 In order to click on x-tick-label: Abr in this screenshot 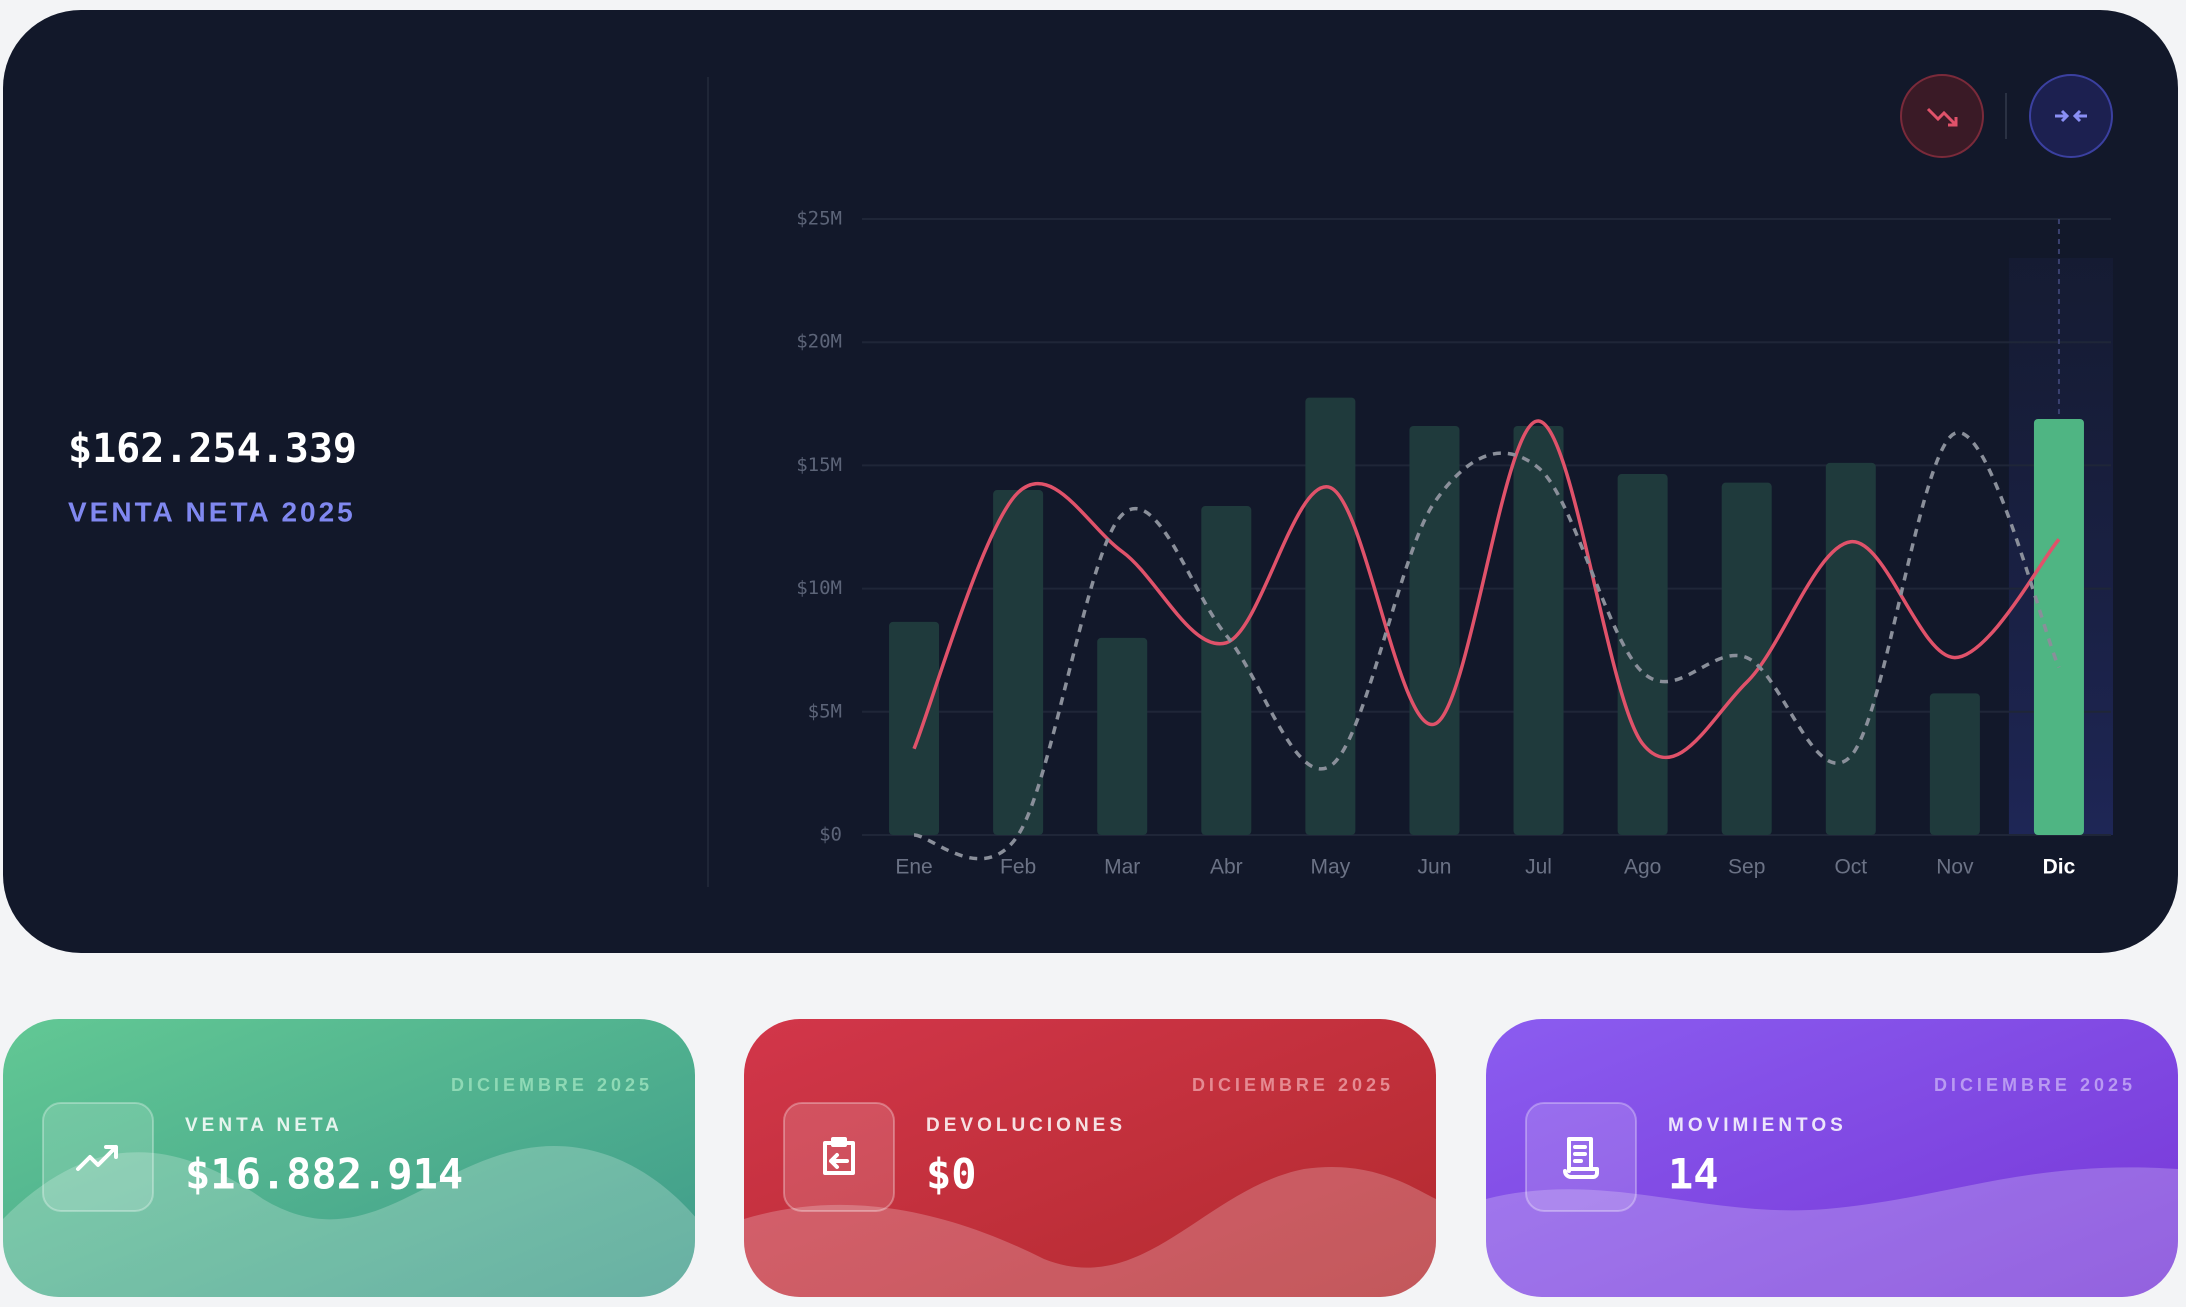, I will do `click(1226, 867)`.